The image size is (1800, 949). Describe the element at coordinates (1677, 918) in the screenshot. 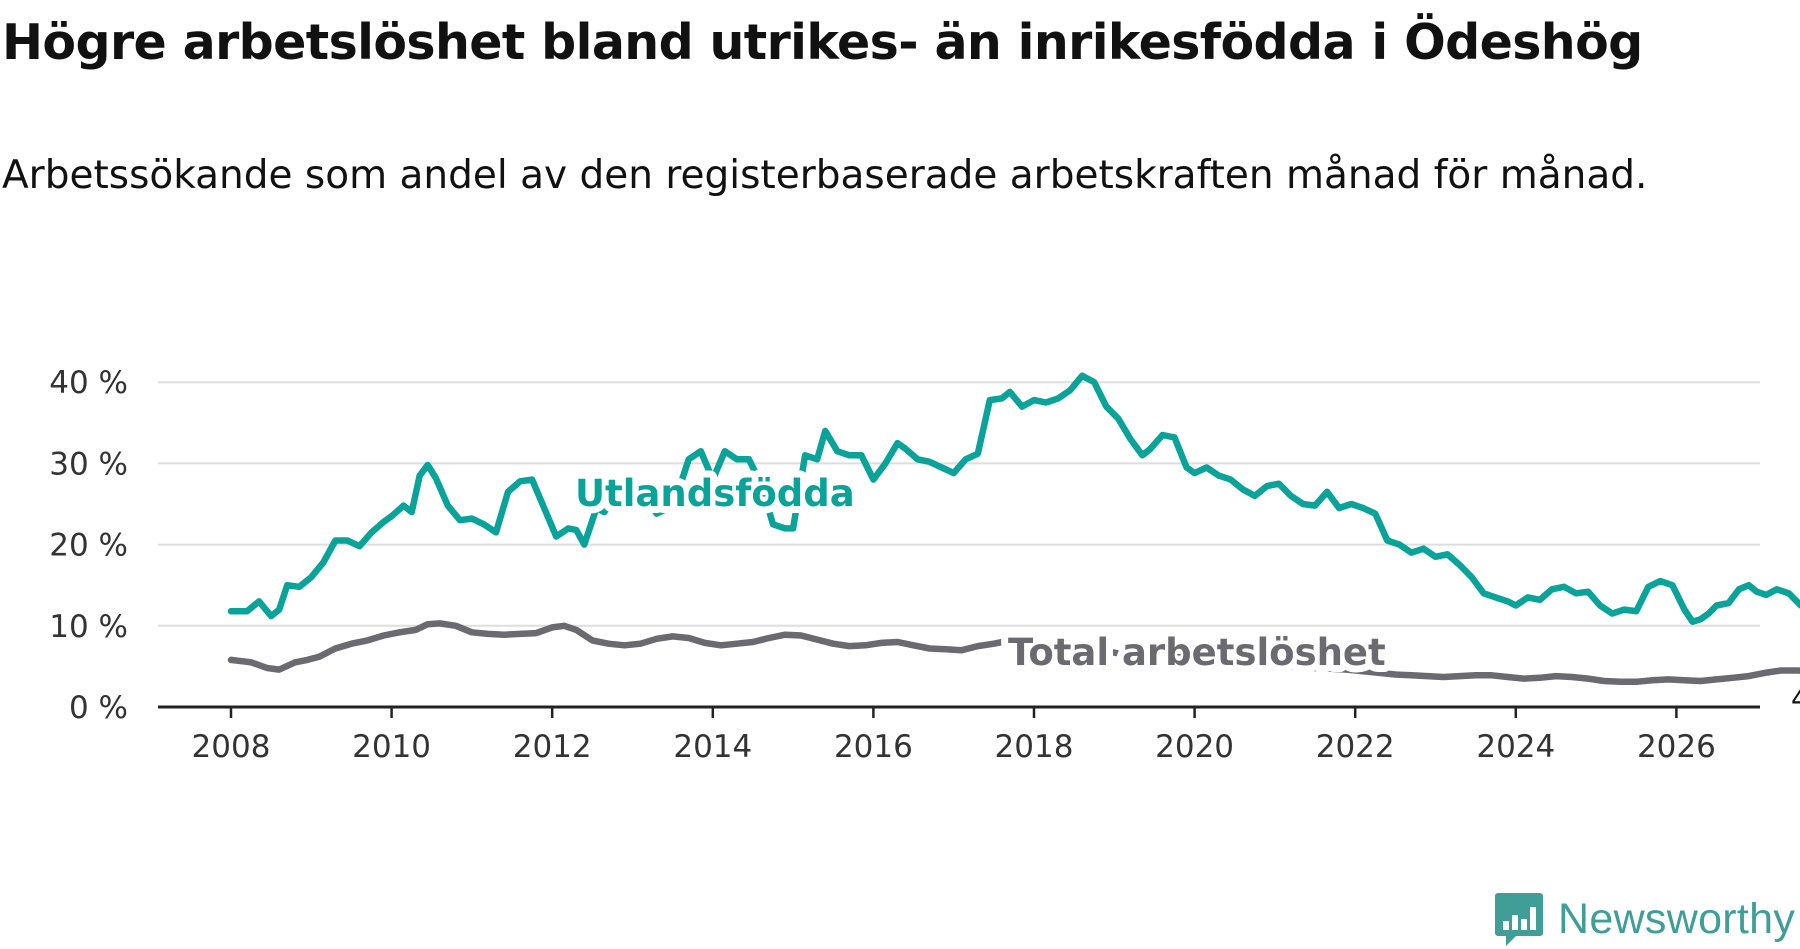

I see `brand-name: Newsworthy` at that location.